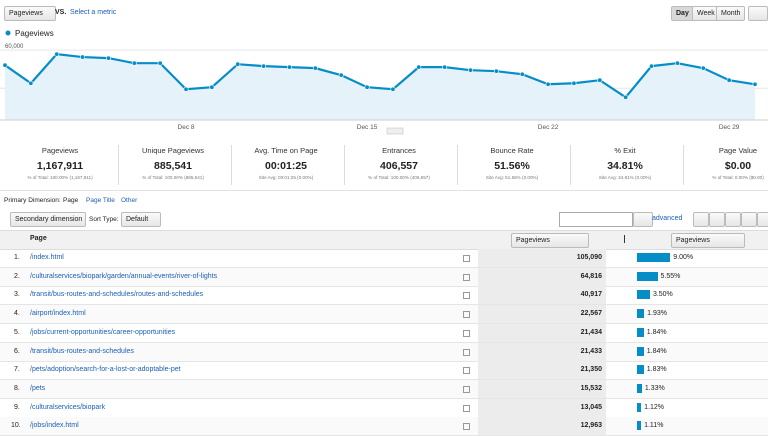  What do you see at coordinates (173, 177) in the screenshot?
I see `metric-sub: % of Total: 100.00% (885,541)` at bounding box center [173, 177].